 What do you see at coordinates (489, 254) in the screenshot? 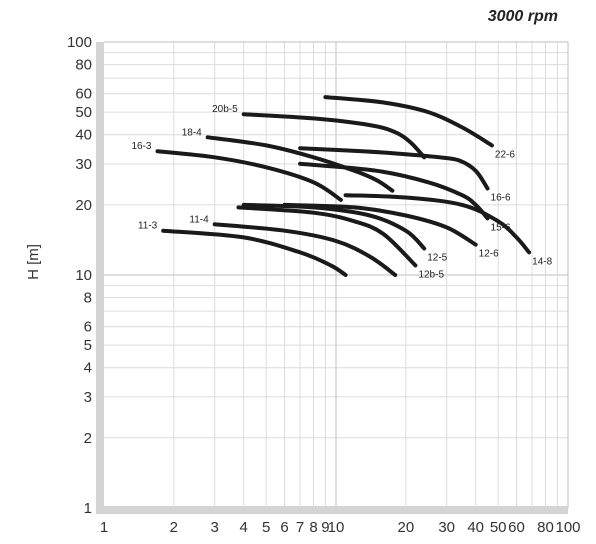
I see `curve-label-12-6: 12-6` at bounding box center [489, 254].